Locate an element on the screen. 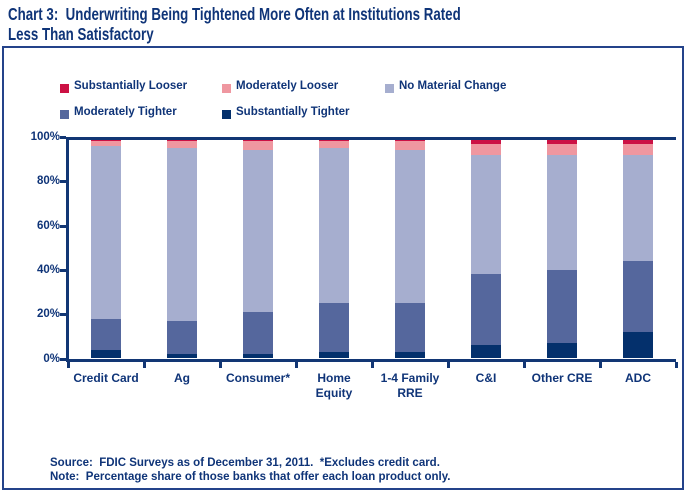 Image resolution: width=687 pixels, height=495 pixels. y-axis-tick-label: 80% is located at coordinates (48, 181).